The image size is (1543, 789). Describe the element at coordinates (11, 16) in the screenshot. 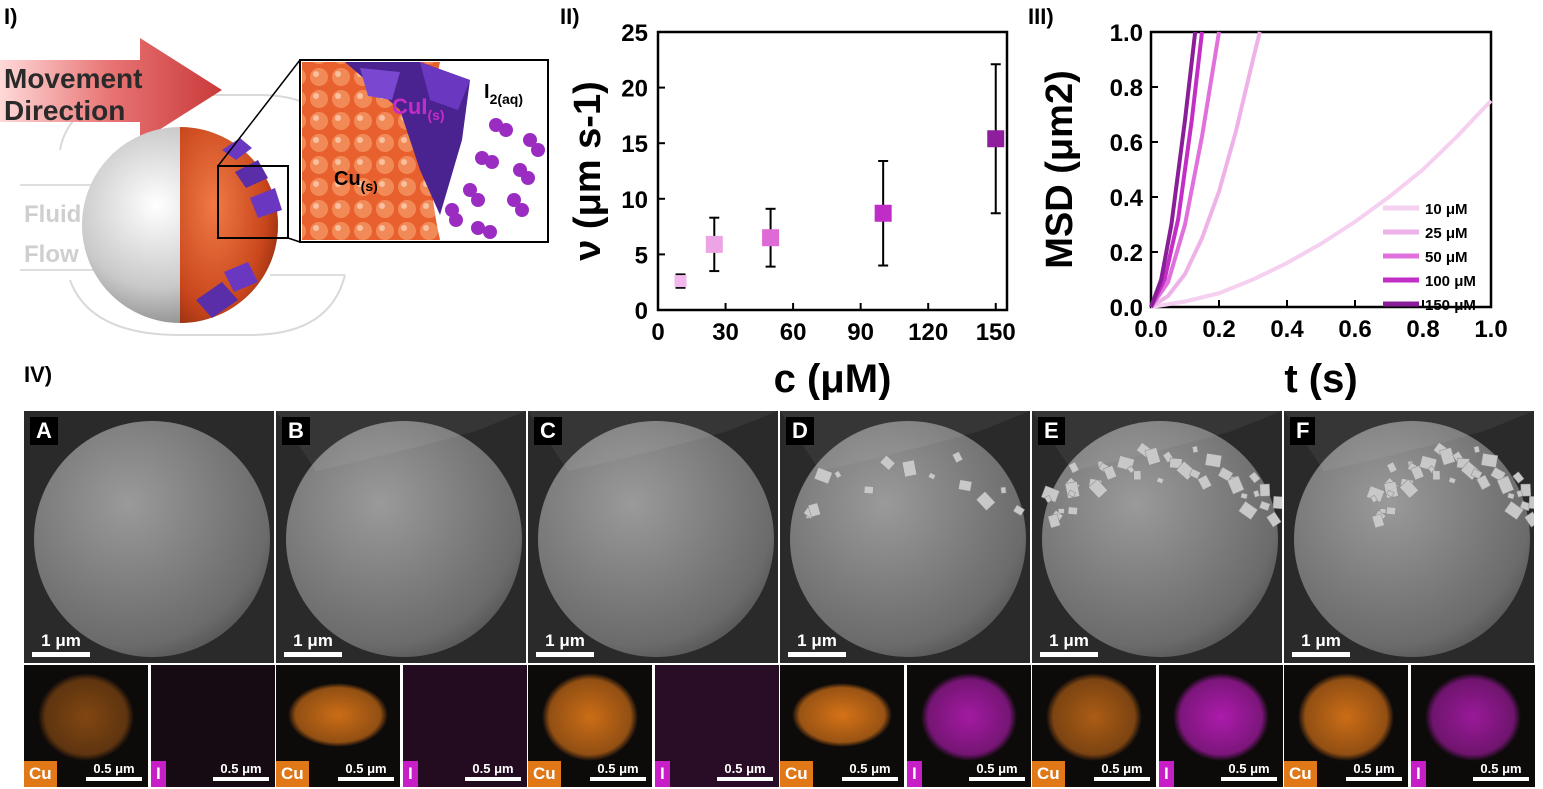

I see `panel-label-1: I)` at that location.